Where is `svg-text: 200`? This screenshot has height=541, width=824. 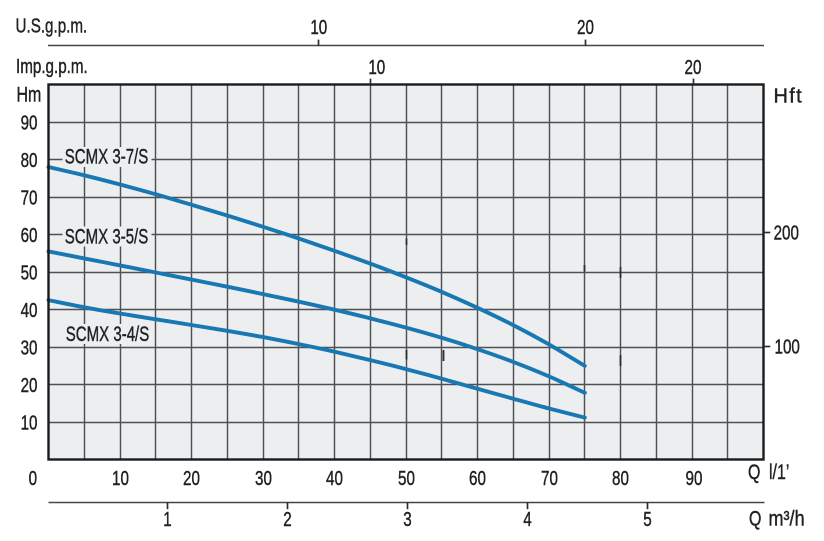 svg-text: 200 is located at coordinates (786, 232).